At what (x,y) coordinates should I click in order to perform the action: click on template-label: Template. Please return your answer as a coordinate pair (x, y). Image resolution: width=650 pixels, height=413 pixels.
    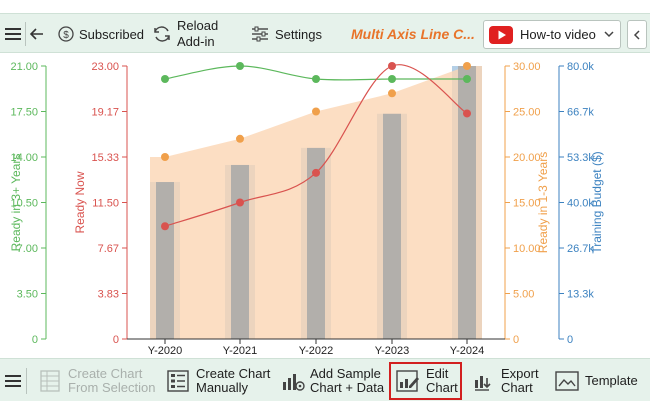
    Looking at the image, I should click on (611, 380).